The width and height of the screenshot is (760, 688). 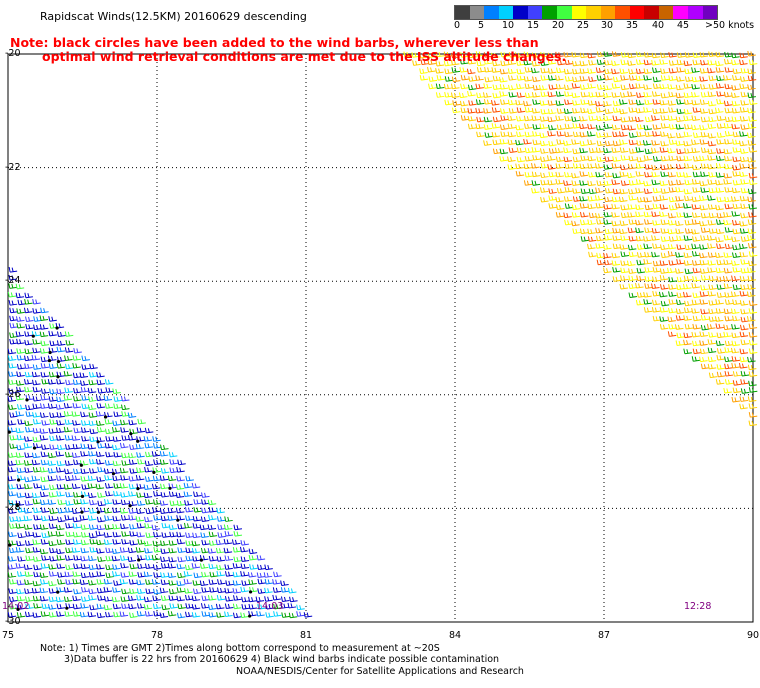 What do you see at coordinates (457, 25) in the screenshot?
I see `legend-label: 0` at bounding box center [457, 25].